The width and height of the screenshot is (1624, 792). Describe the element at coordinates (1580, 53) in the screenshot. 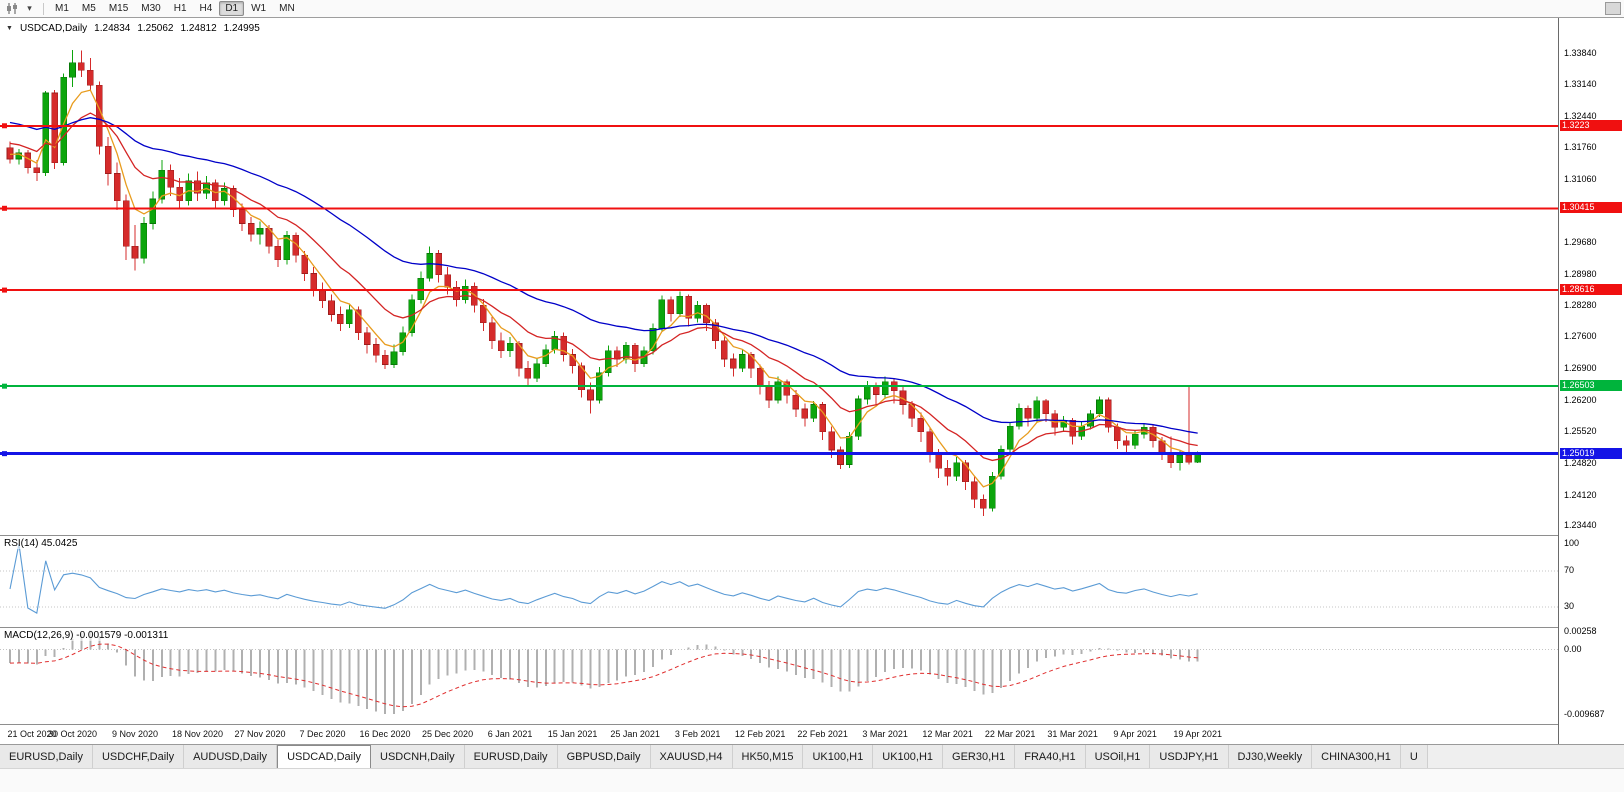

I see `price-axis-label: 1.33840` at that location.